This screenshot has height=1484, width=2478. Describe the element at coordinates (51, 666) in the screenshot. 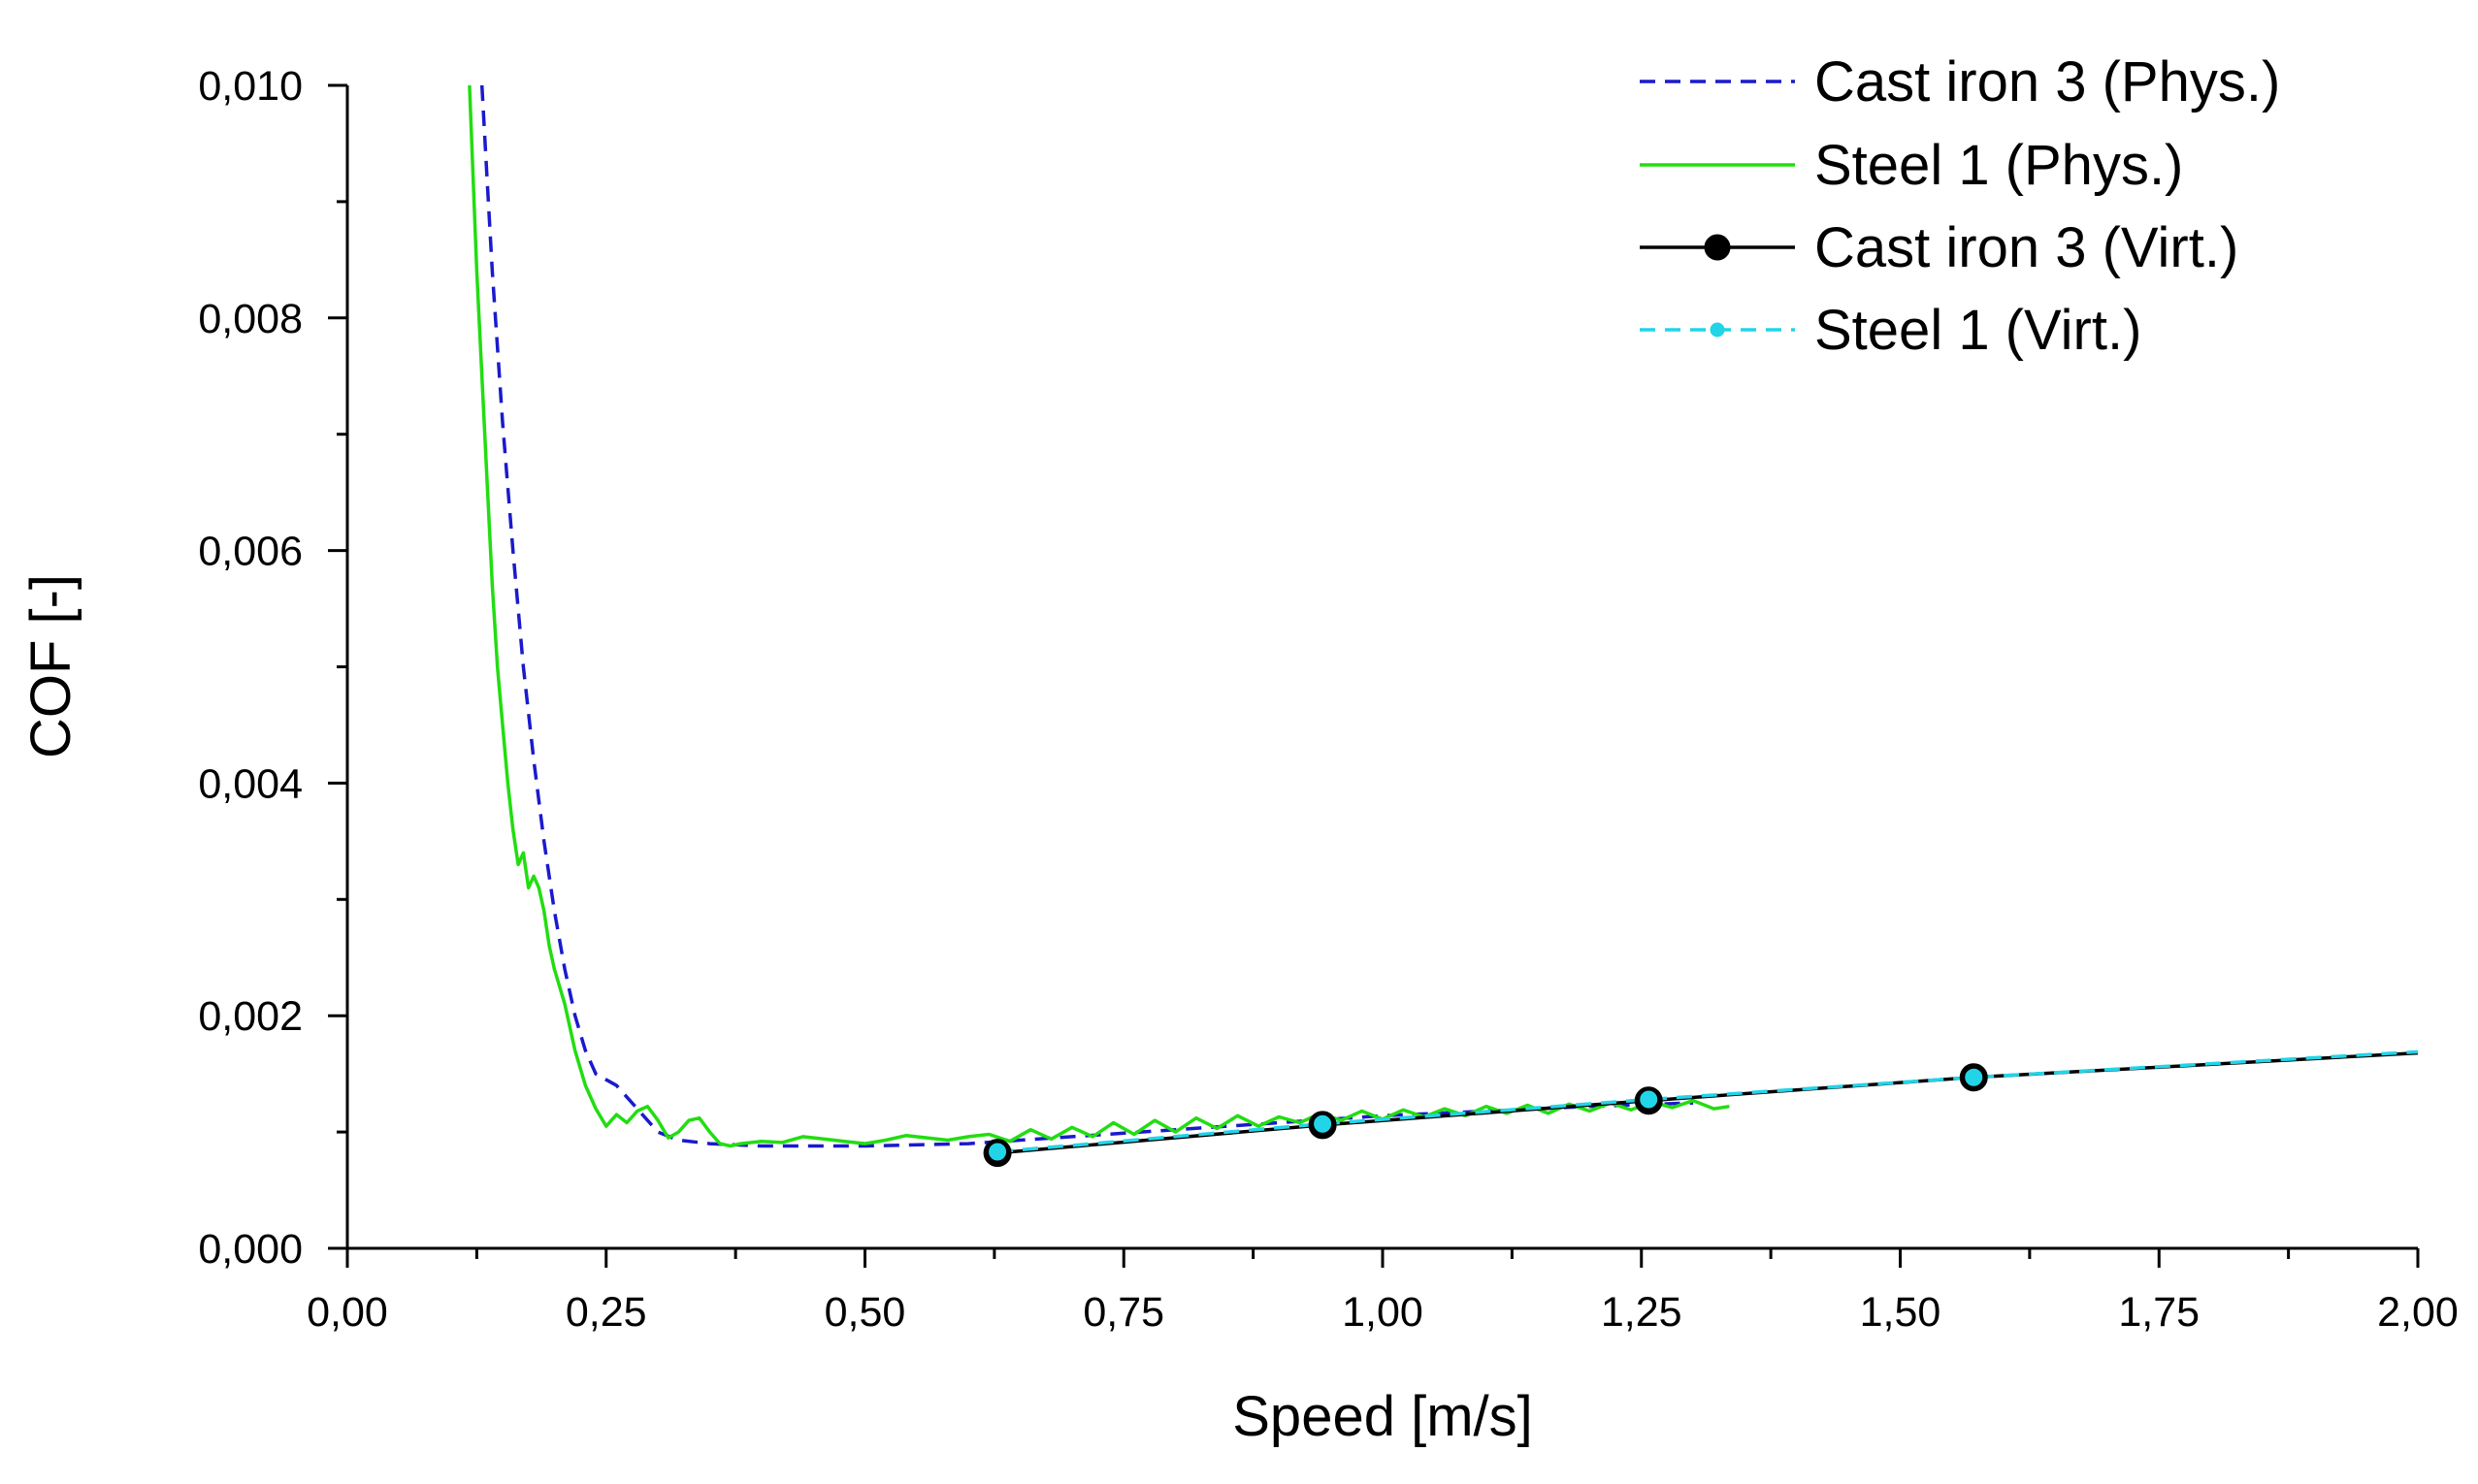

I see `y-axis-title: COF [-]` at that location.